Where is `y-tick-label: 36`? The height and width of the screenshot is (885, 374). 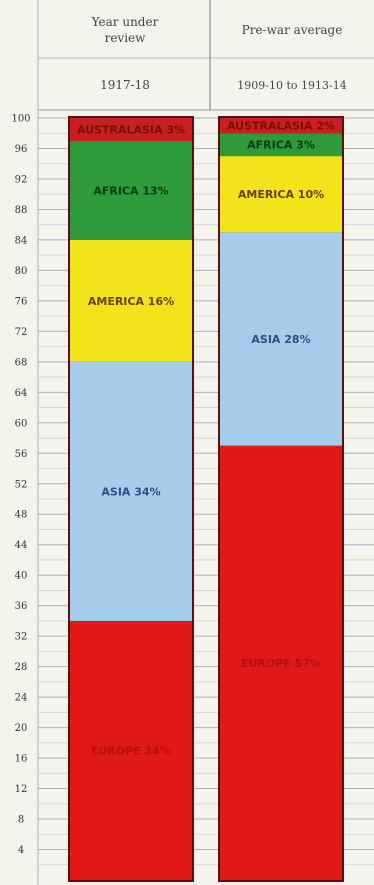 y-tick-label: 36 is located at coordinates (21, 606).